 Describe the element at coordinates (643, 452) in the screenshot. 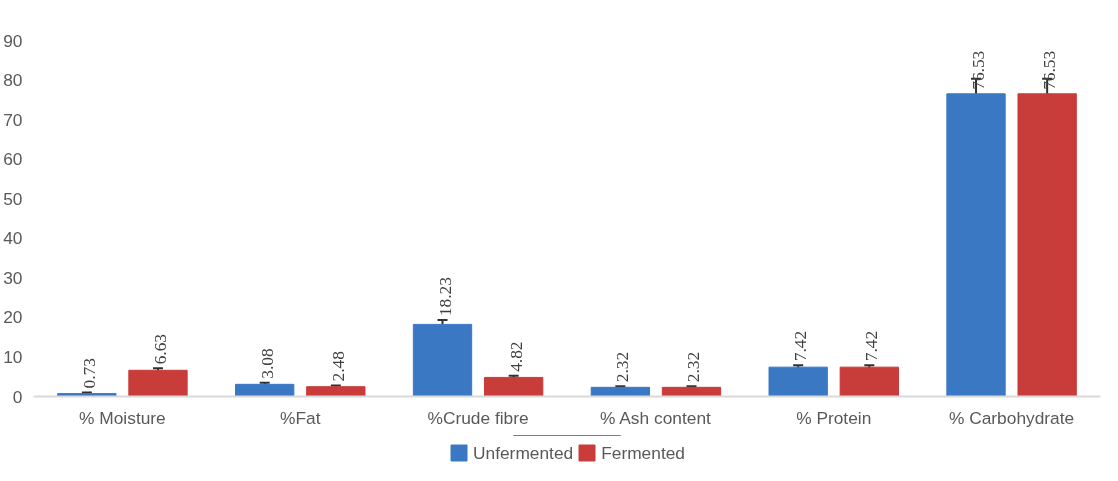

I see `legend-label: Fermented` at that location.